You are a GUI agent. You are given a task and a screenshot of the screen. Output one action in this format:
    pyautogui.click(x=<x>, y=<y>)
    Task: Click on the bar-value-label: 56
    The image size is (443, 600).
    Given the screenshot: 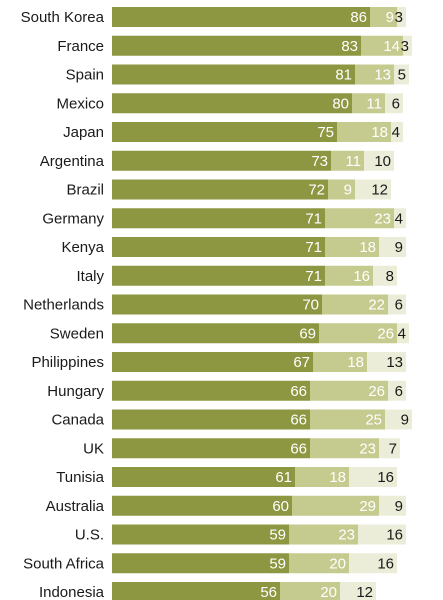 What is the action you would take?
    pyautogui.click(x=268, y=592)
    